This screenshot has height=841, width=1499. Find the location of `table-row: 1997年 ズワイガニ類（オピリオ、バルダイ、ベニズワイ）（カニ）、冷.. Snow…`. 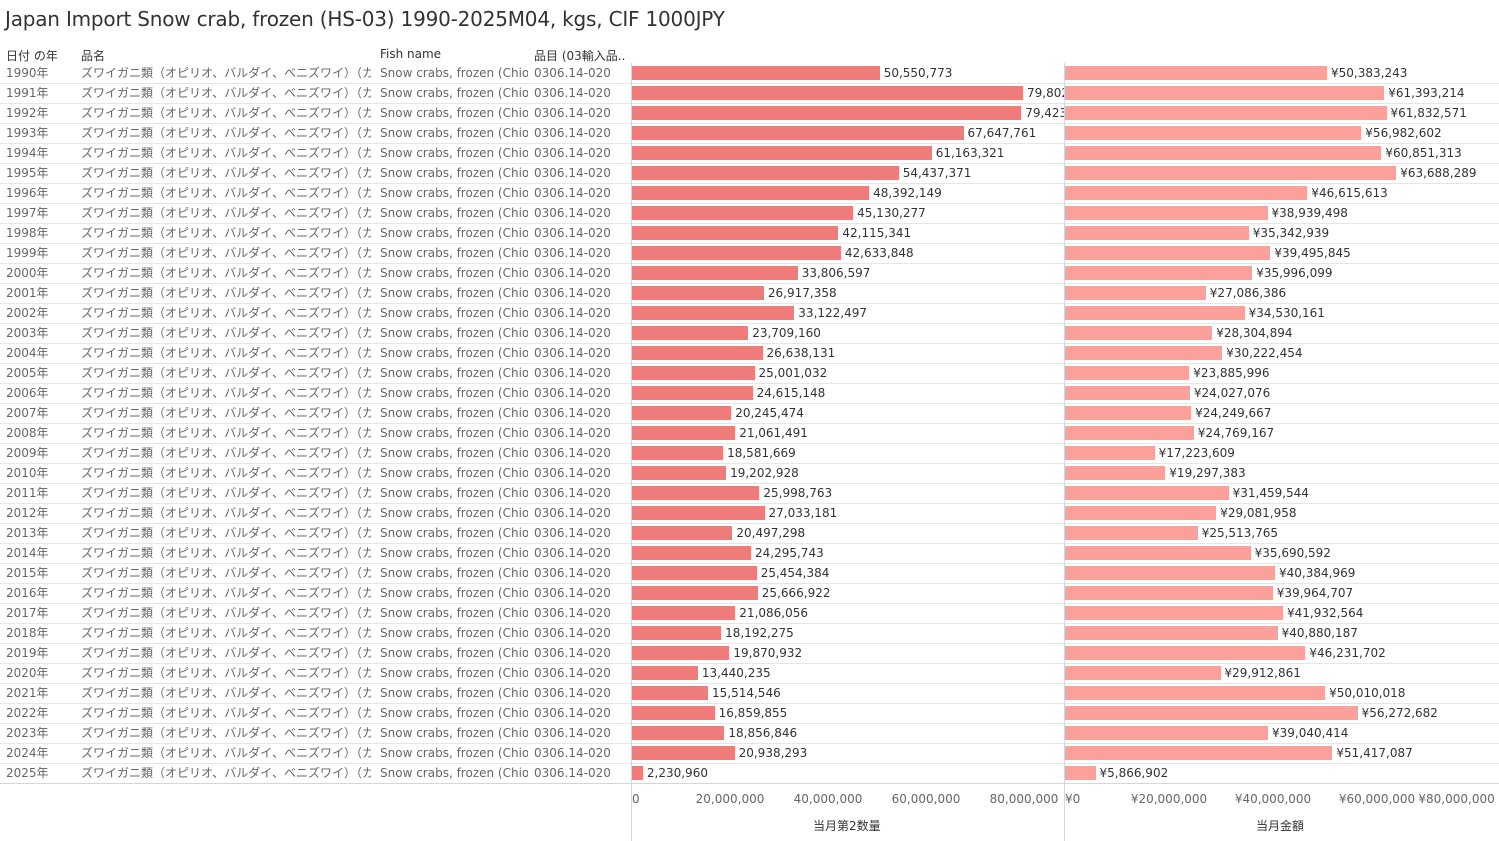

table-row: 1997年 ズワイガニ類（オピリオ、バルダイ、ベニズワイ）（カニ）、冷.. Snow… is located at coordinates (749, 213).